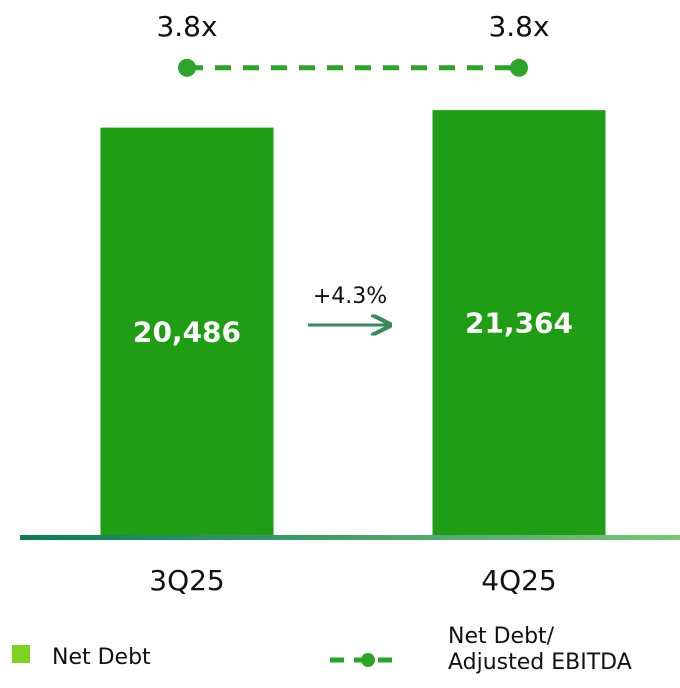 Image resolution: width=680 pixels, height=688 pixels. What do you see at coordinates (101, 657) in the screenshot?
I see `legend-label: Net Debt` at bounding box center [101, 657].